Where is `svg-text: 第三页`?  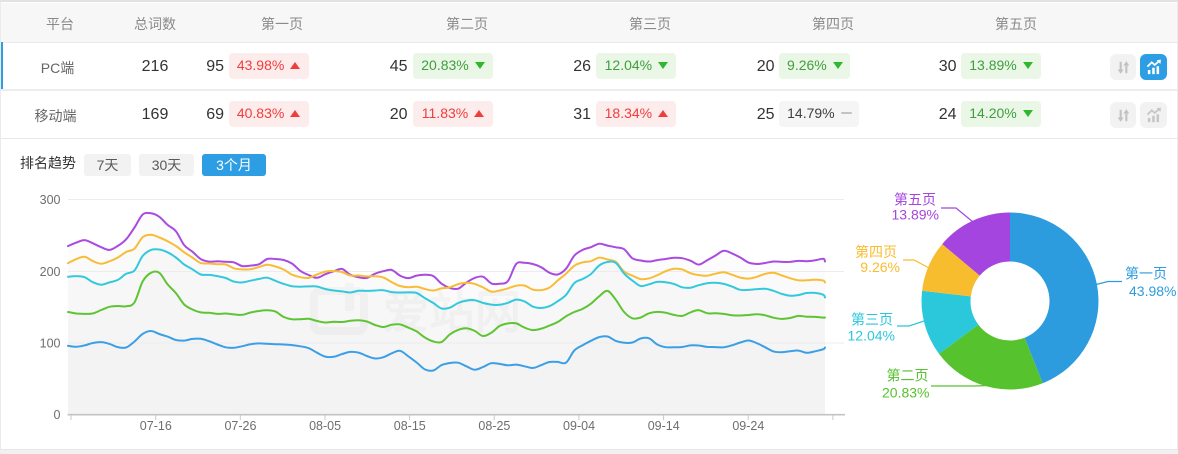 svg-text: 第三页 is located at coordinates (872, 320).